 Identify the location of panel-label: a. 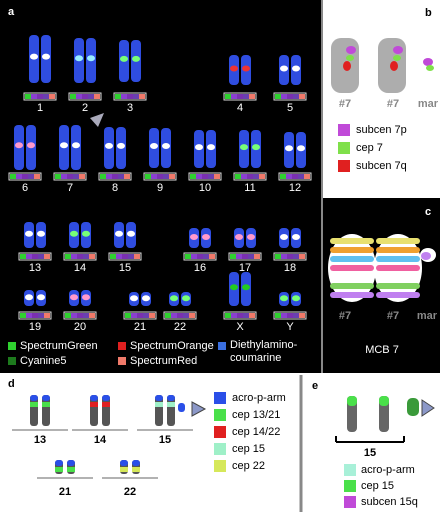
(11, 12).